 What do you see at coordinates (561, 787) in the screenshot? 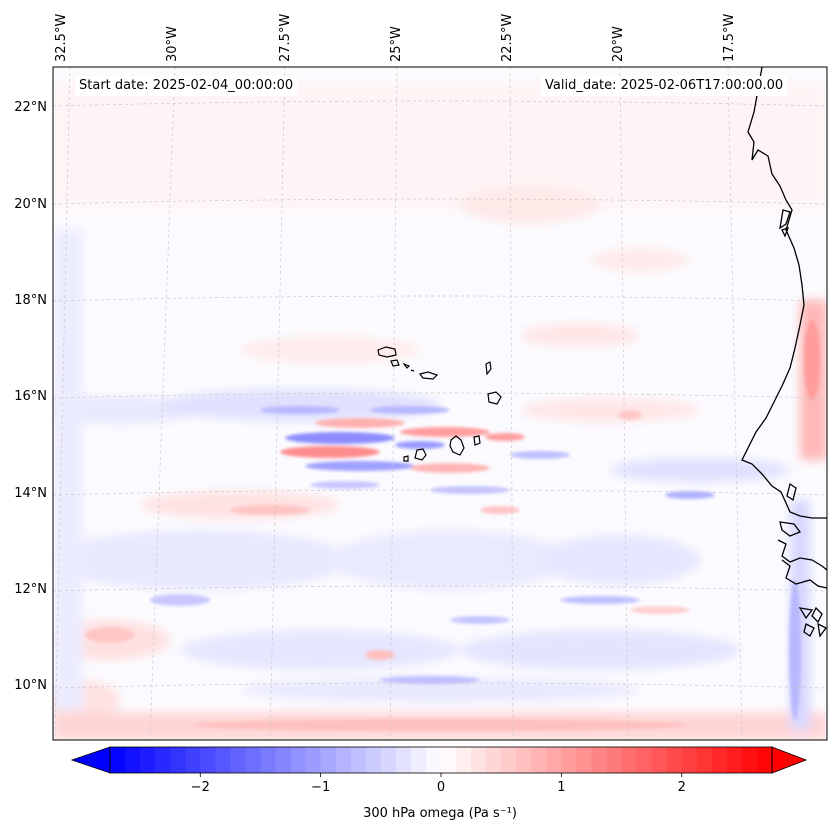
I see `colorbar-tick-label: 1` at bounding box center [561, 787].